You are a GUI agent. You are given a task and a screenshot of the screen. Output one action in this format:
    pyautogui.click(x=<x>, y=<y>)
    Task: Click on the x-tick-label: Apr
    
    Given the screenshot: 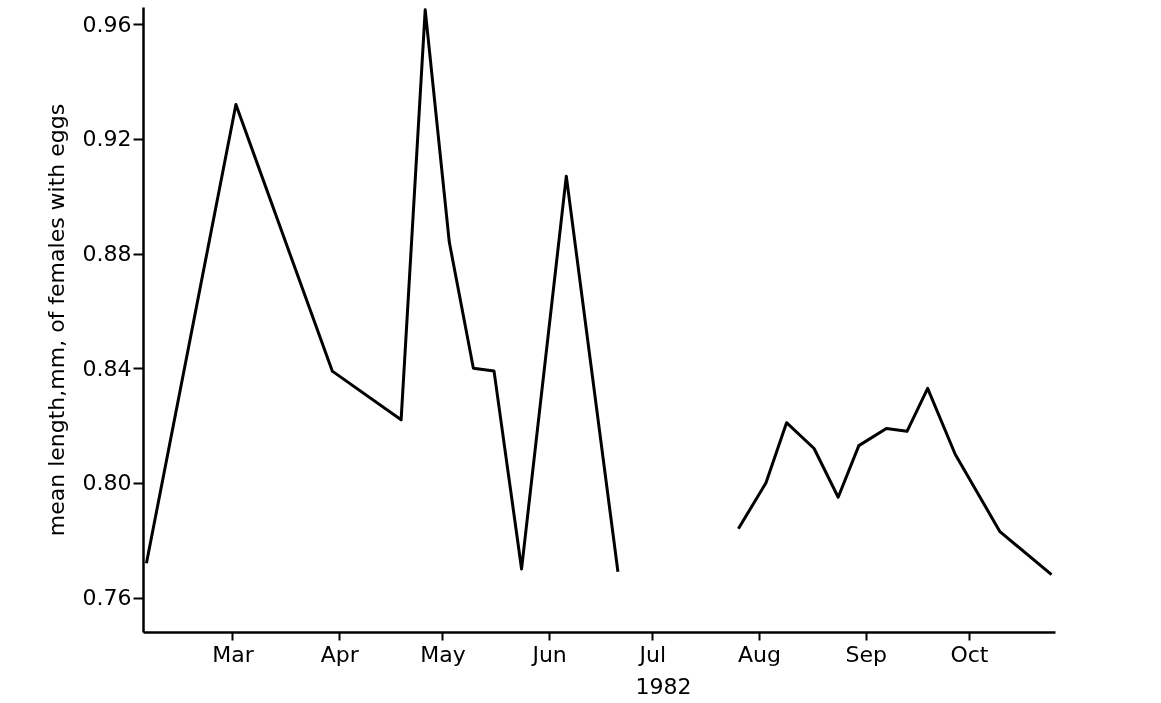 What is the action you would take?
    pyautogui.click(x=340, y=654)
    